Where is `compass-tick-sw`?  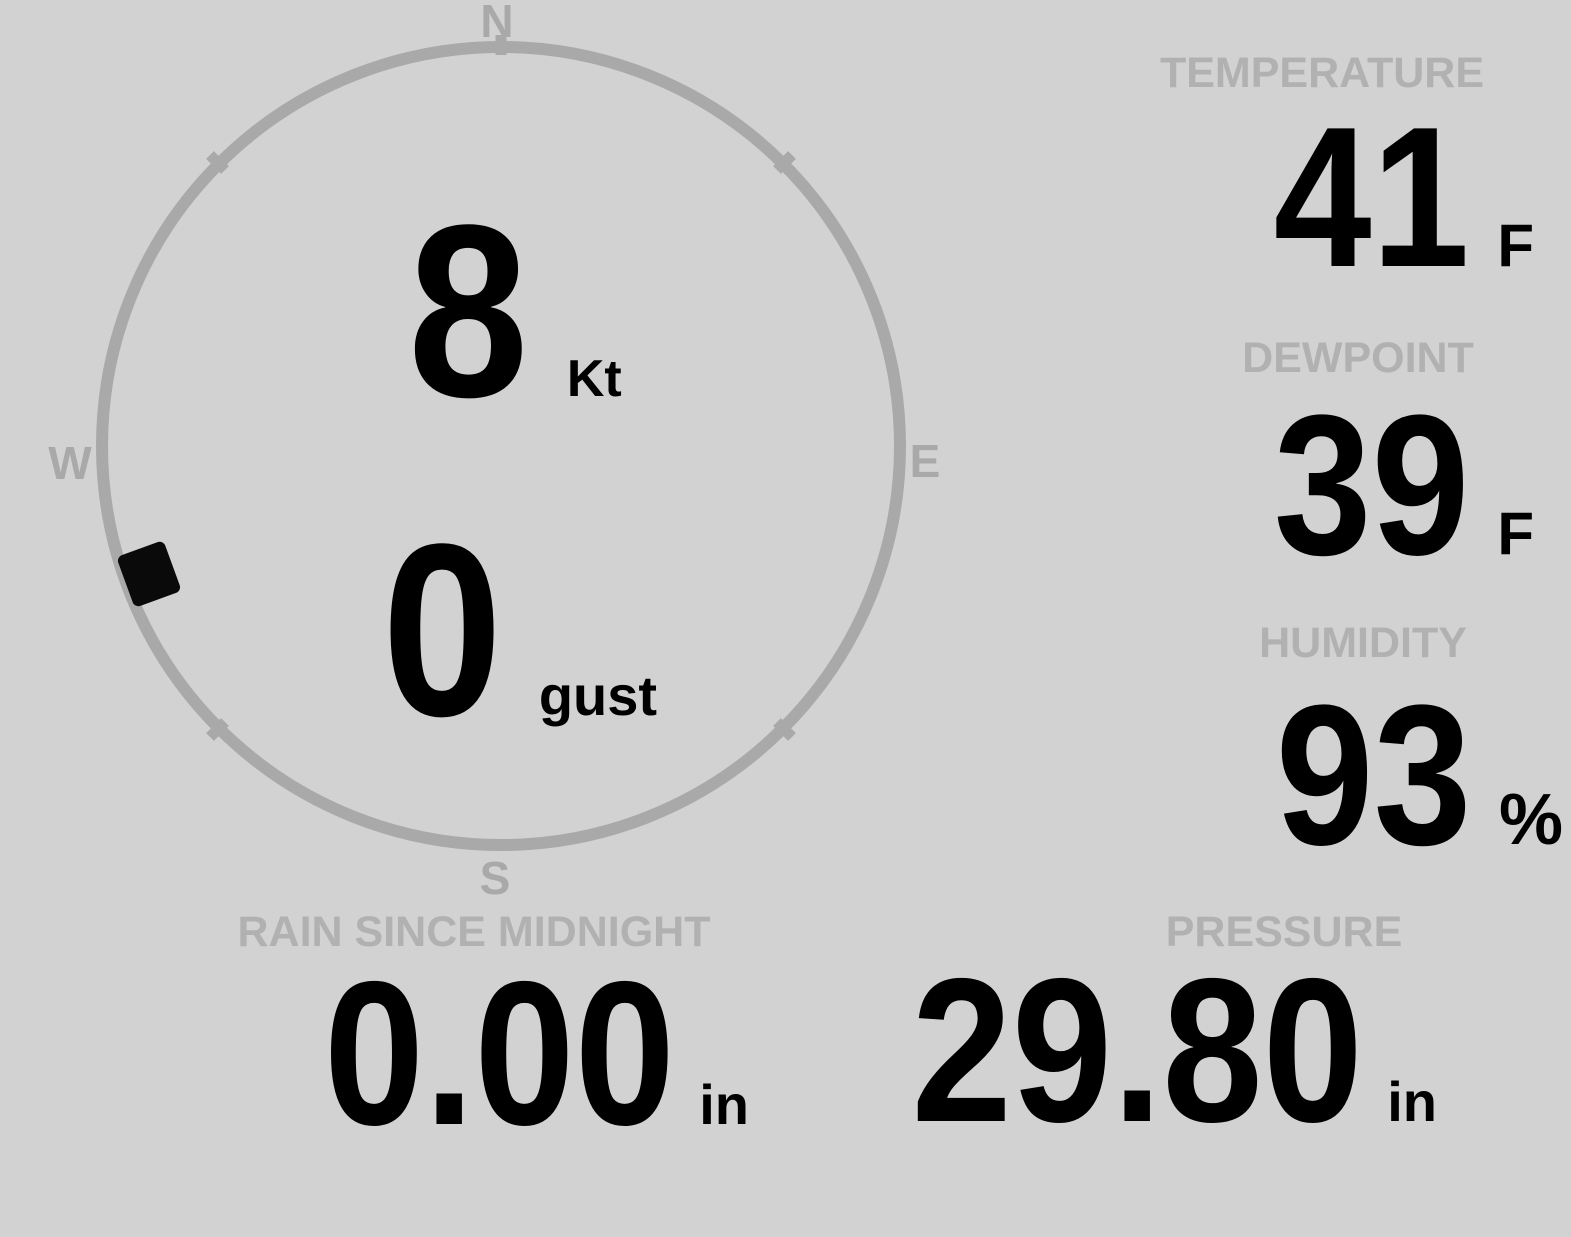 compass-tick-sw is located at coordinates (217, 729).